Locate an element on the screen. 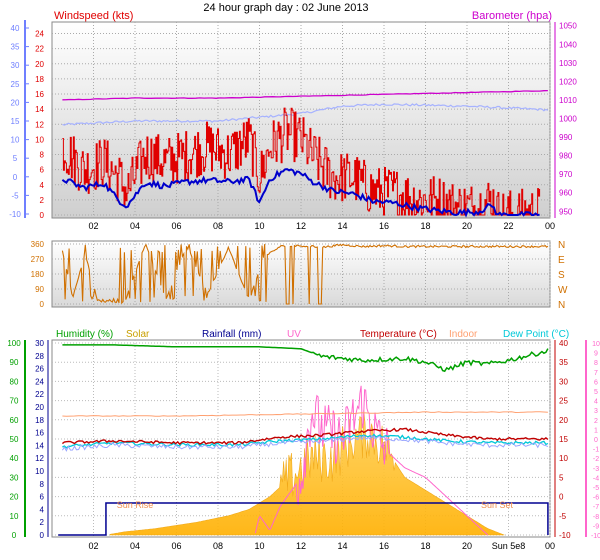 This screenshot has height=560, width=600. rainfall-tick-label: 26 is located at coordinates (39, 369).